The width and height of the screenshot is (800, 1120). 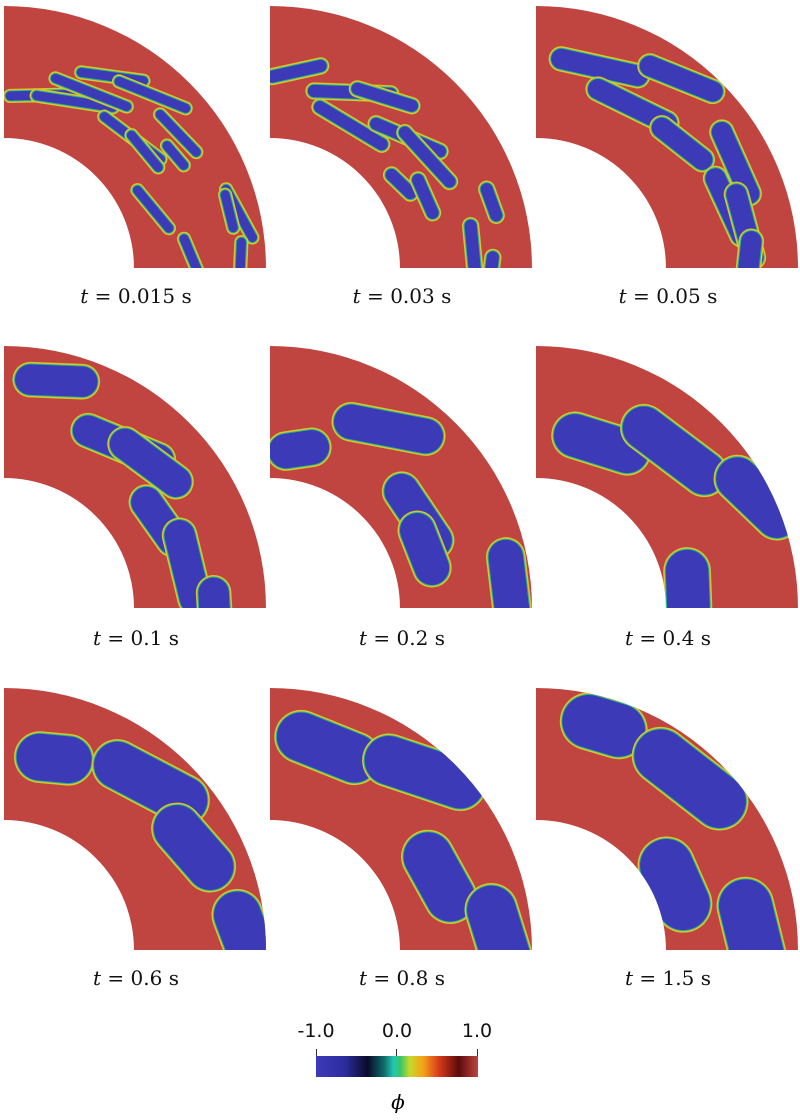 I want to click on time-value: 0.8, so click(x=412, y=978).